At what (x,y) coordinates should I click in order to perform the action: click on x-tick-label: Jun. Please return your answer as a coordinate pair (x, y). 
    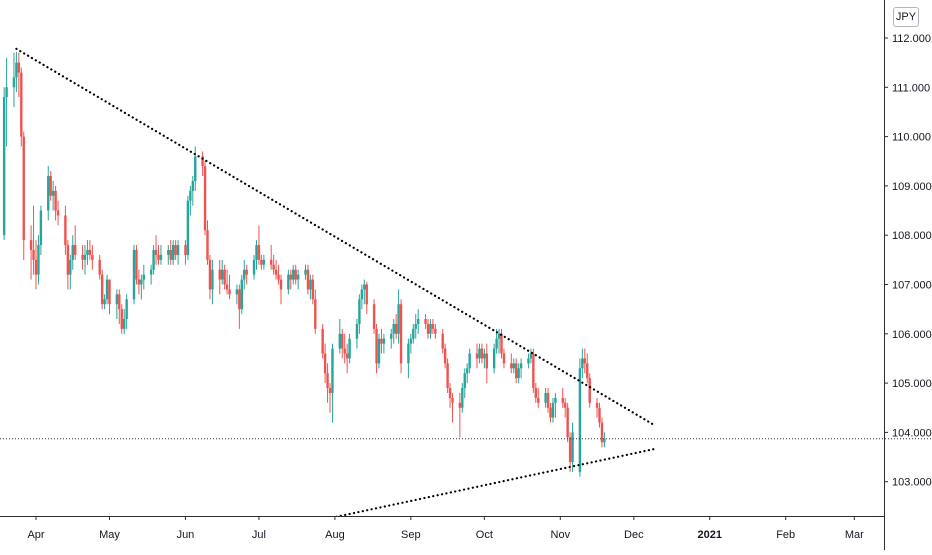
    Looking at the image, I should click on (186, 535).